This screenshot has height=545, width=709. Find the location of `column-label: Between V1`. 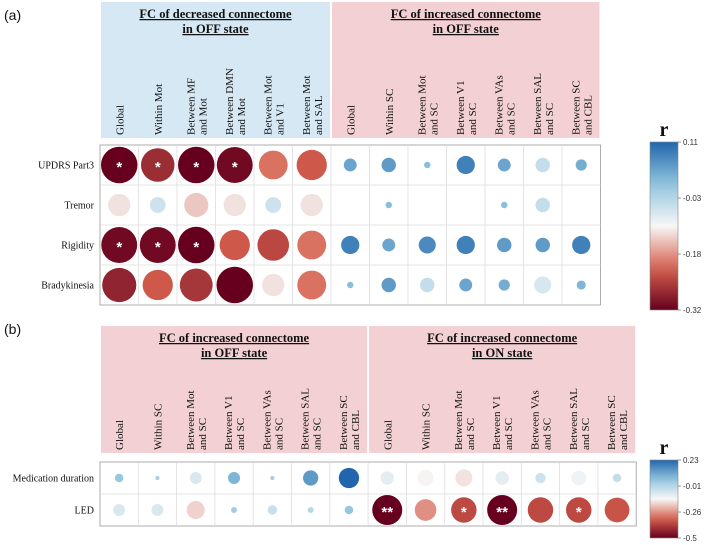

column-label: Between V1 is located at coordinates (497, 423).